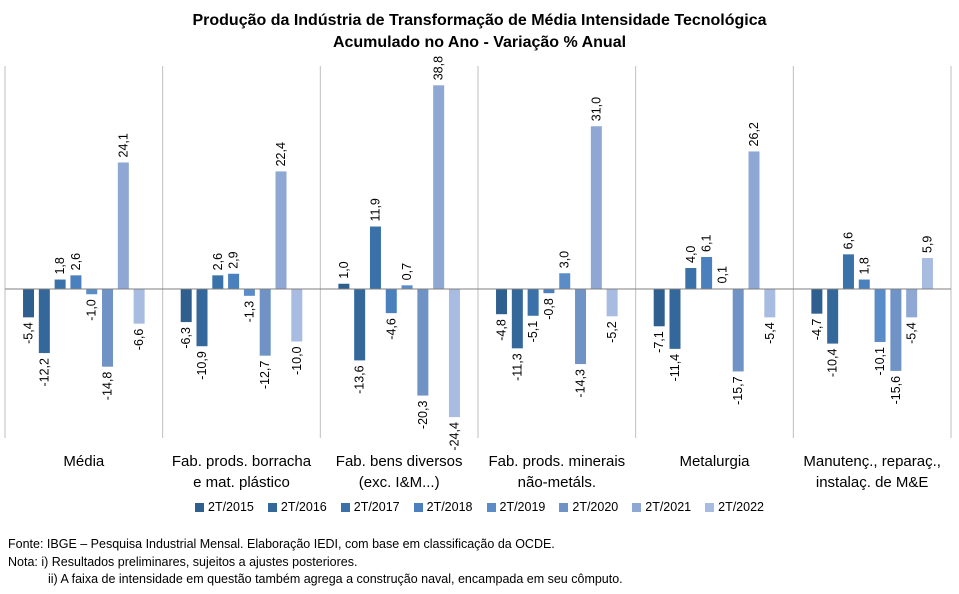 Image resolution: width=959 pixels, height=594 pixels. I want to click on legend-item: 2T/2016, so click(297, 507).